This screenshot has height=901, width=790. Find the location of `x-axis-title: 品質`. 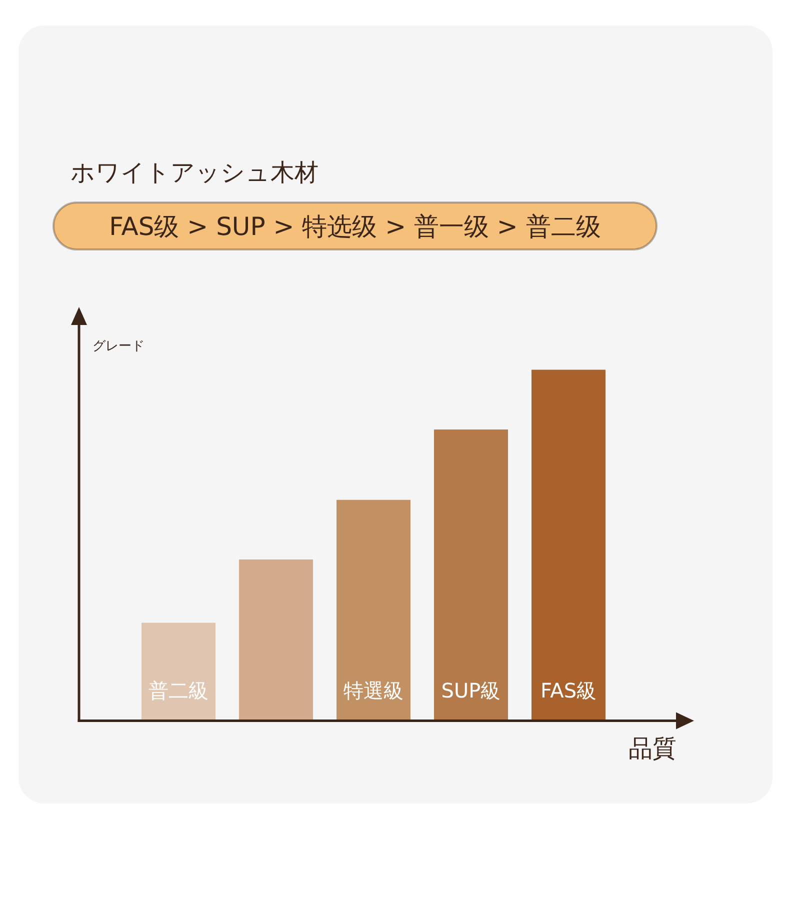

x-axis-title: 品質 is located at coordinates (652, 748).